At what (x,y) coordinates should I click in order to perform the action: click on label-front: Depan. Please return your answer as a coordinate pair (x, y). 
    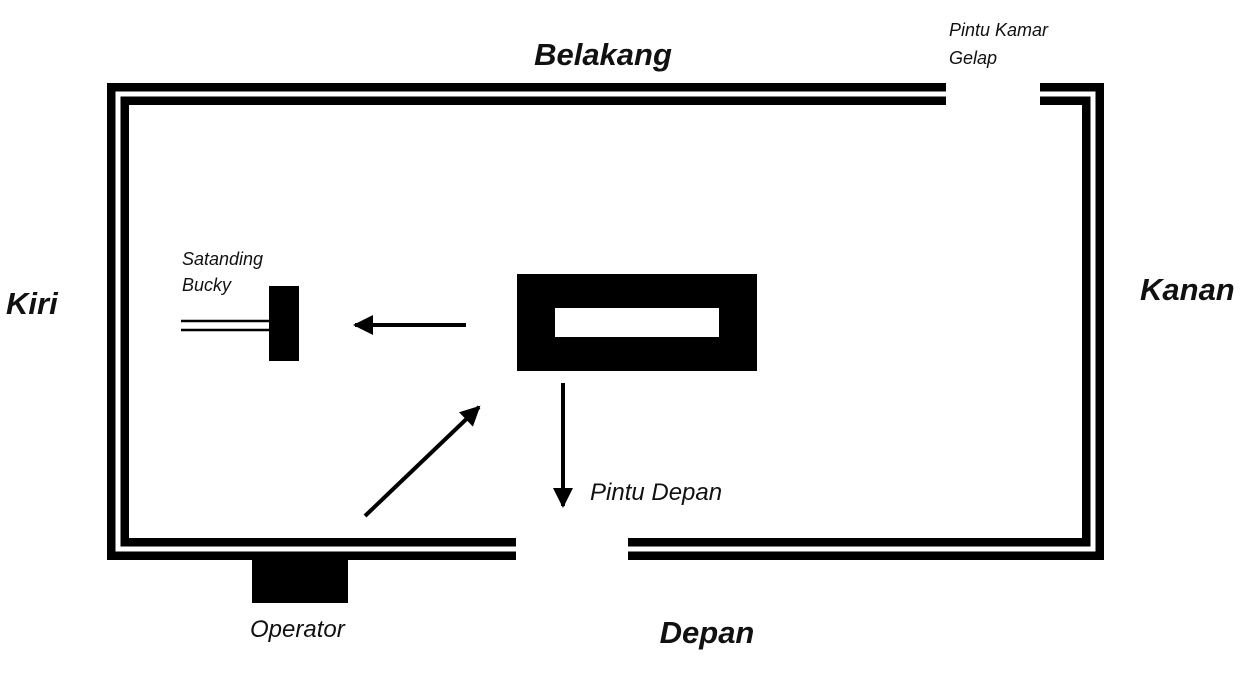
    Looking at the image, I should click on (707, 632).